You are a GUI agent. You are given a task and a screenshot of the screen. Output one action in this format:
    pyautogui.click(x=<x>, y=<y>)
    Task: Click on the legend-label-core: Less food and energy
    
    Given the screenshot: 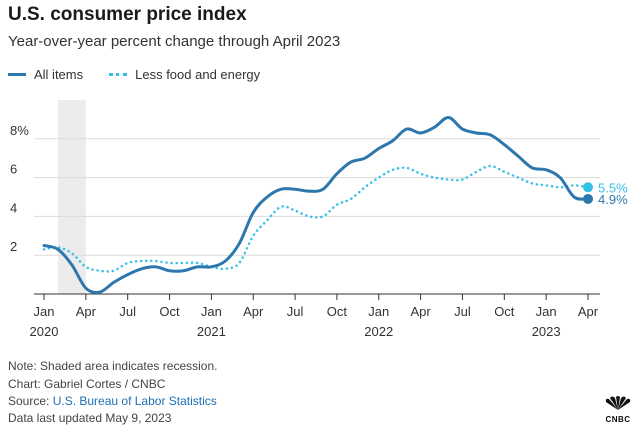 What is the action you would take?
    pyautogui.click(x=198, y=74)
    